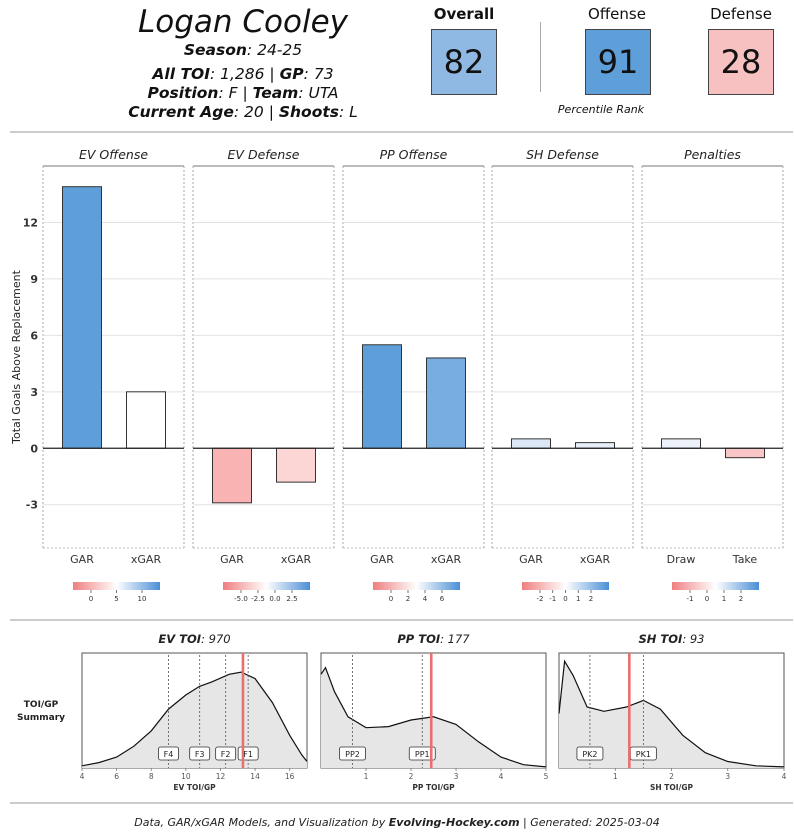 This screenshot has width=794, height=838. What do you see at coordinates (34, 392) in the screenshot?
I see `y-tick-label: 3` at bounding box center [34, 392].